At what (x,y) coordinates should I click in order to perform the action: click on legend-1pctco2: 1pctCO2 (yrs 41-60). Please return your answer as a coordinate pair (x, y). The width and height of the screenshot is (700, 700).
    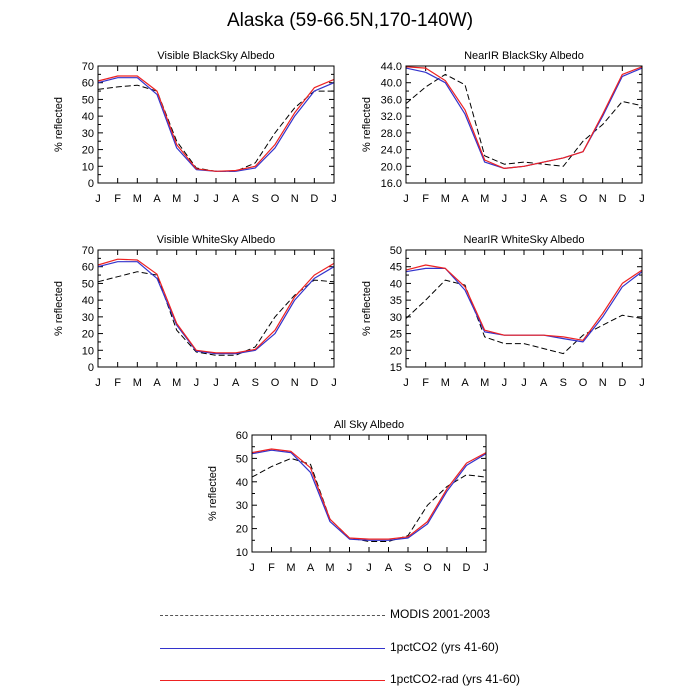
    Looking at the image, I should click on (400, 649).